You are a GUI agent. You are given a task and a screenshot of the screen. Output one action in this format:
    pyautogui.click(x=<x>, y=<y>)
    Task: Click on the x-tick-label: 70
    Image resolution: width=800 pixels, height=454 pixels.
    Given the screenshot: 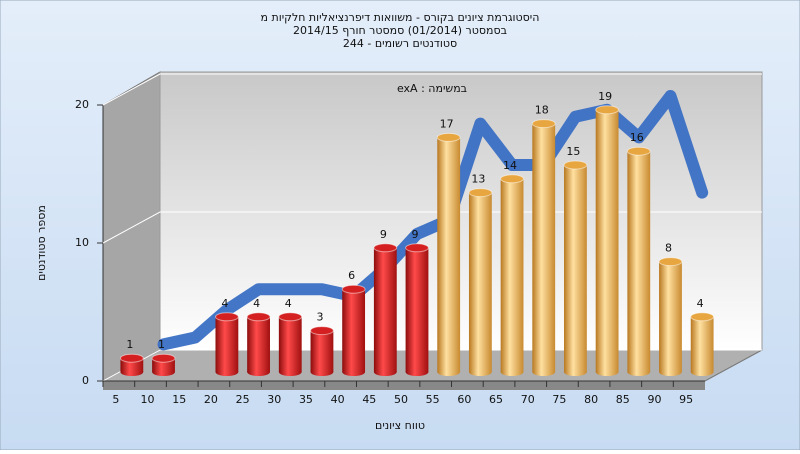 What is the action you would take?
    pyautogui.click(x=528, y=399)
    